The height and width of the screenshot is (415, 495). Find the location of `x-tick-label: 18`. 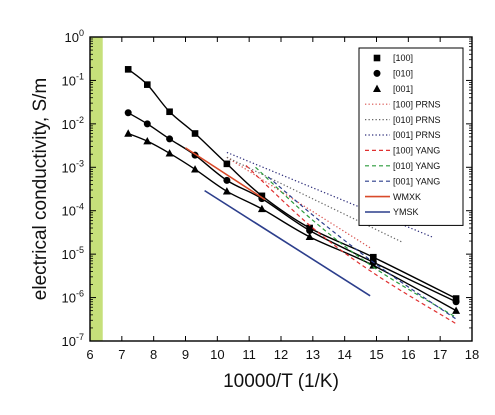

x-tick-label: 18 is located at coordinates (472, 354).